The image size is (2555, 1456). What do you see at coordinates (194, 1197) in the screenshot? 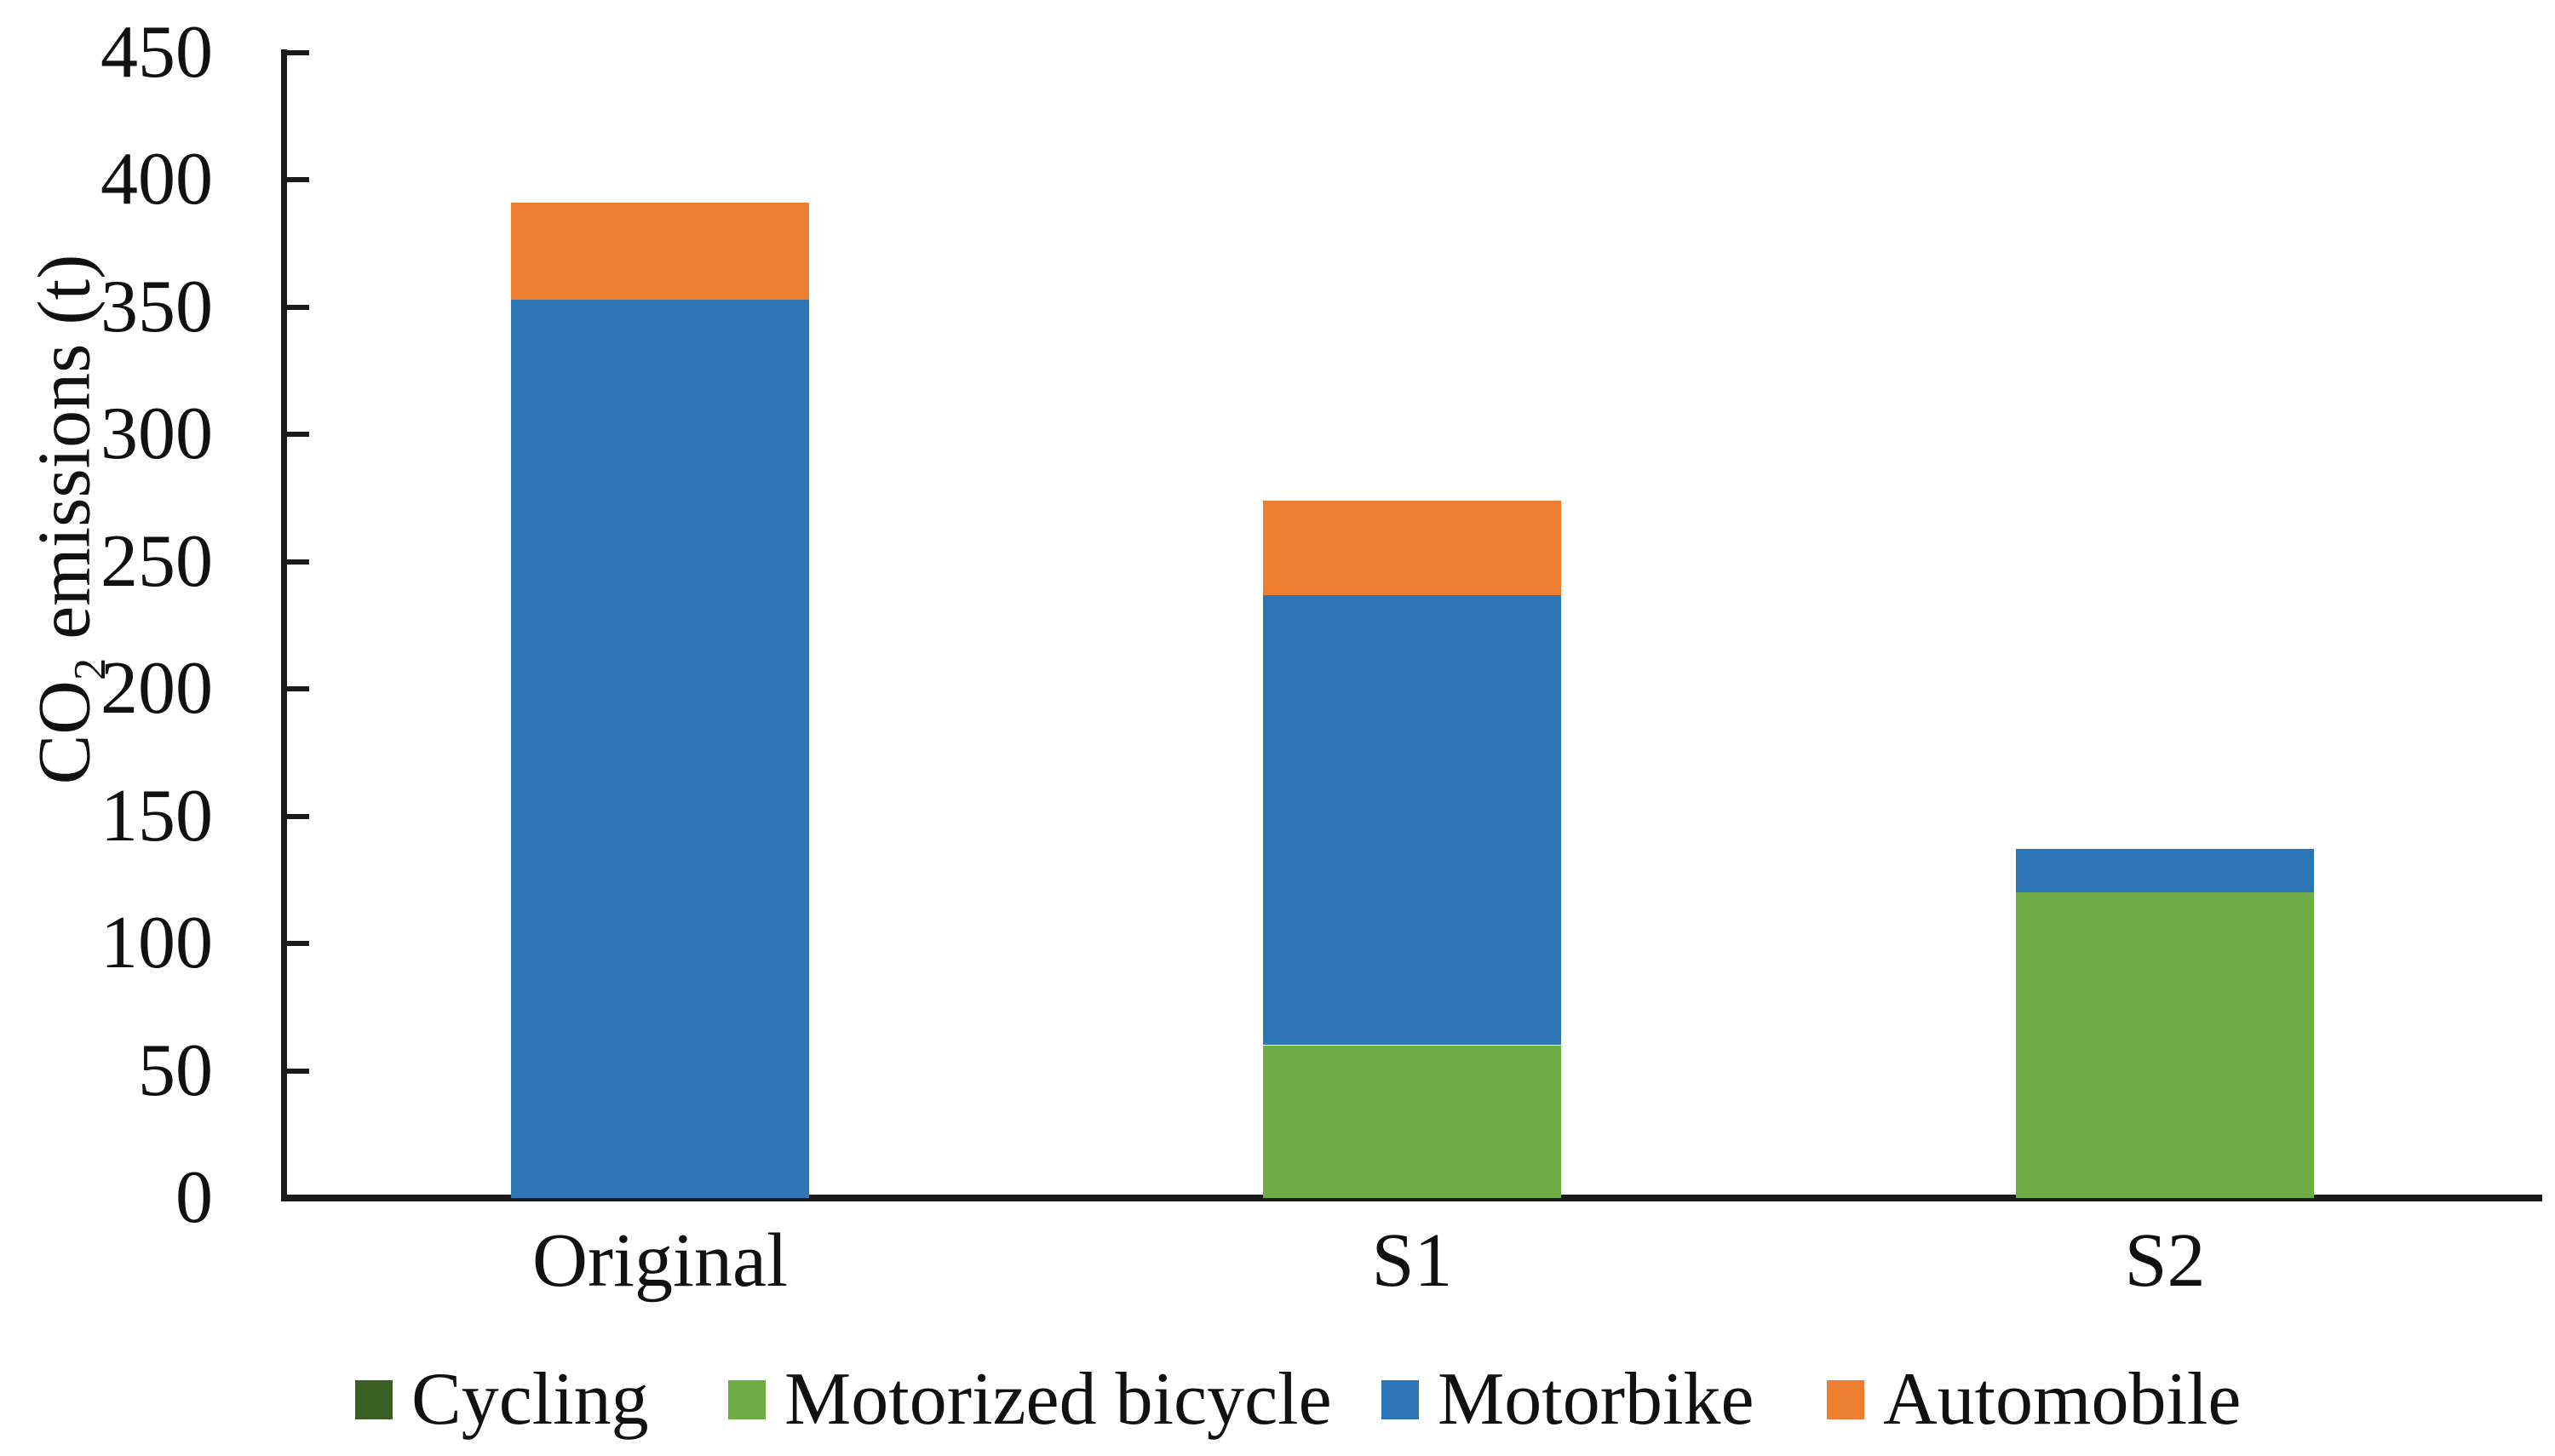
I see `y-tick-label: 0` at bounding box center [194, 1197].